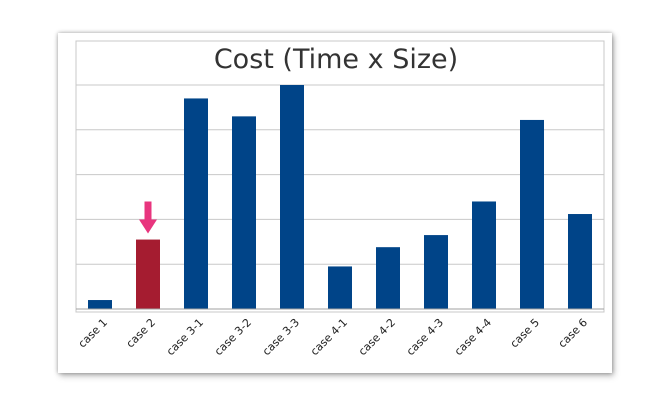 The width and height of the screenshot is (671, 408). I want to click on x-tick-label: case 4-3, so click(425, 337).